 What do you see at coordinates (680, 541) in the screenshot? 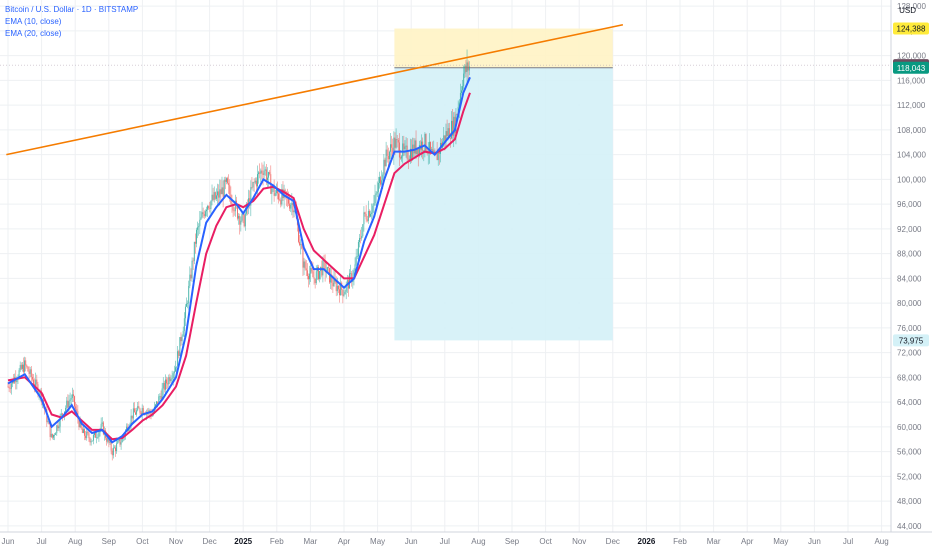
I see `x-tick-label: Feb` at bounding box center [680, 541].